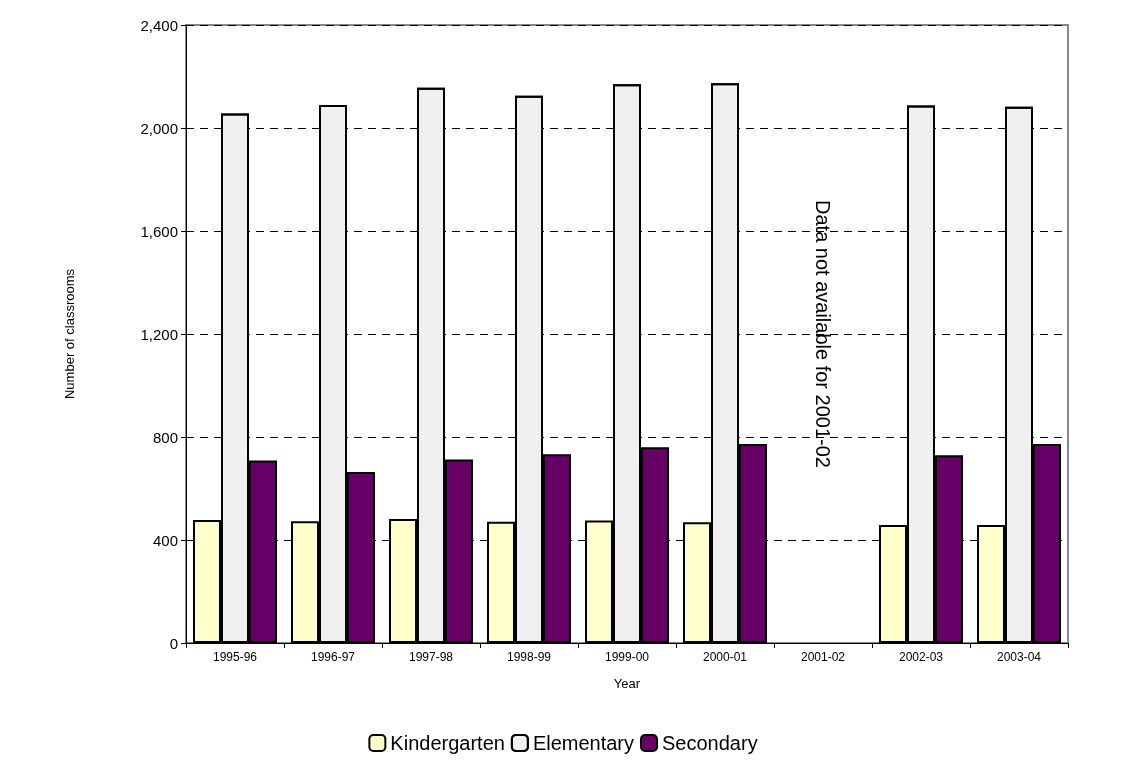  Describe the element at coordinates (921, 657) in the screenshot. I see `x-tick-label: 2002-03` at that location.